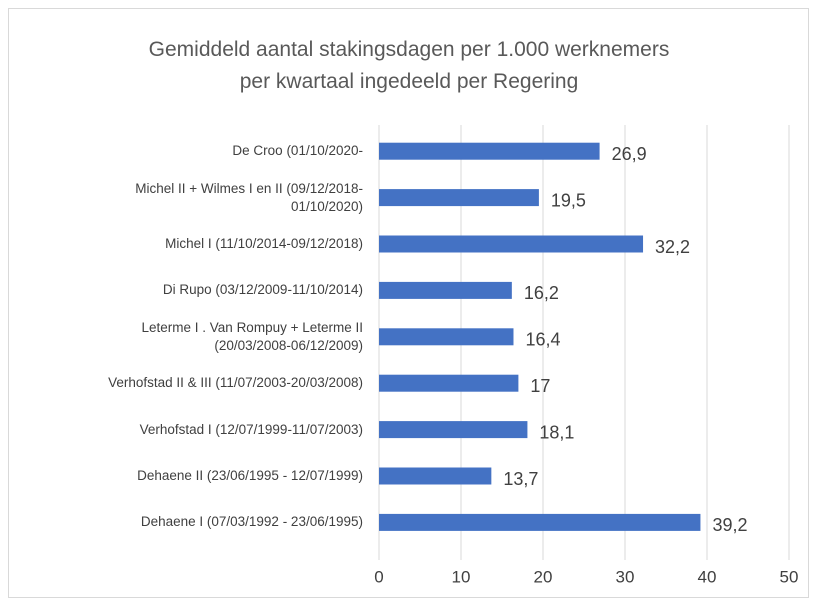  What do you see at coordinates (520, 479) in the screenshot?
I see `value-label: 13,7` at bounding box center [520, 479].